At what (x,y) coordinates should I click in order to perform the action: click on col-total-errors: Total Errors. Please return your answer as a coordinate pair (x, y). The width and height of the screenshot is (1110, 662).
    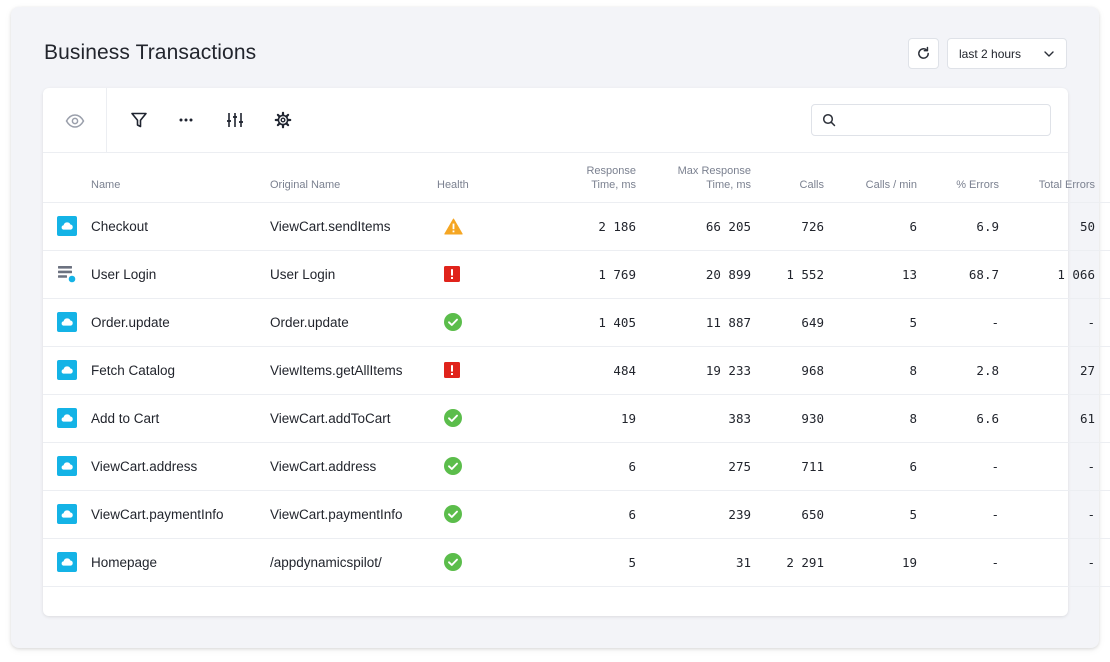
    Looking at the image, I should click on (1047, 178).